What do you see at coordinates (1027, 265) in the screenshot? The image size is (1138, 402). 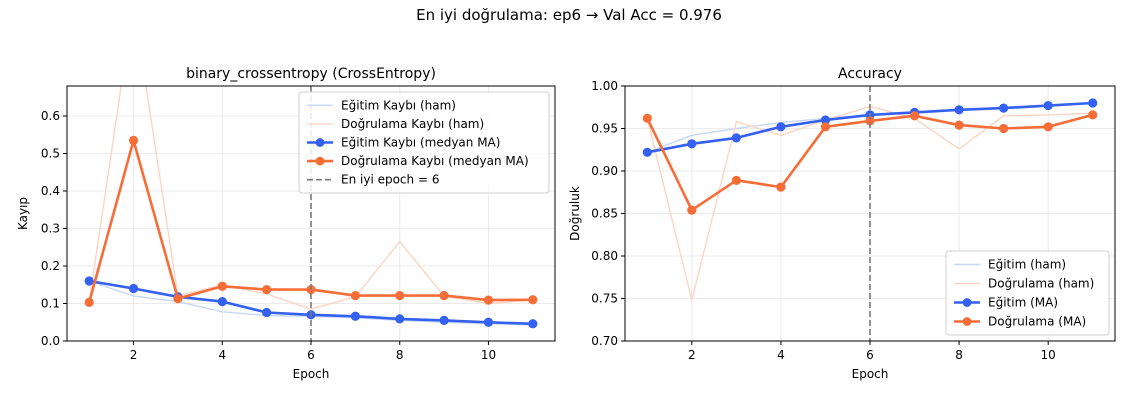 I see `legend-label: Eğitim (ham)` at bounding box center [1027, 265].